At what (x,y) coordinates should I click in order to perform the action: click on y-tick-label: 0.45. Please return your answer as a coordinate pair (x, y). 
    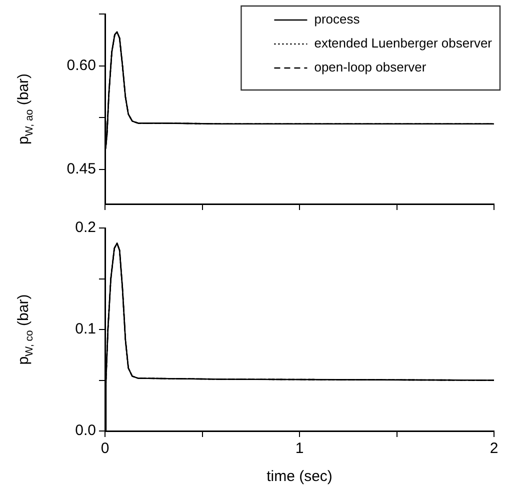
    Looking at the image, I should click on (81, 169).